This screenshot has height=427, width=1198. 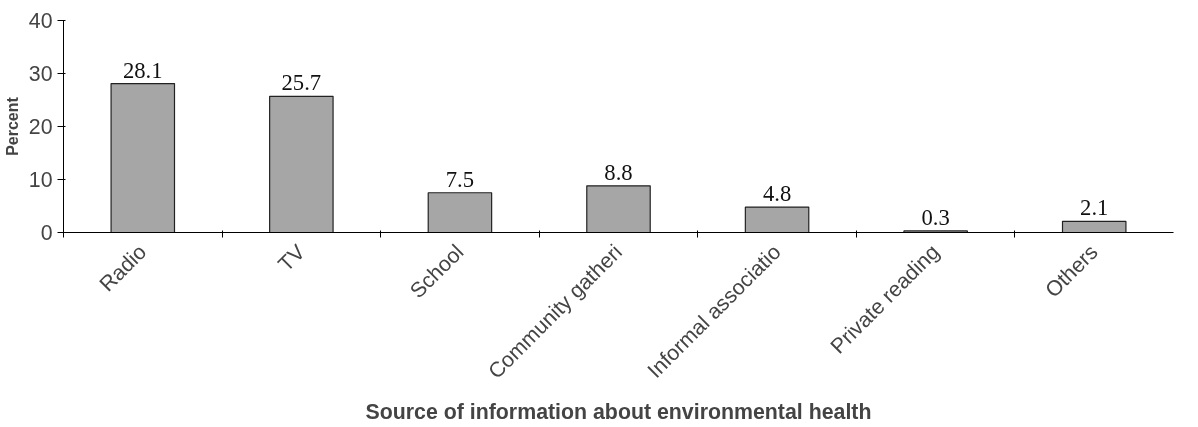 What do you see at coordinates (777, 194) in the screenshot?
I see `data-label: 4.8` at bounding box center [777, 194].